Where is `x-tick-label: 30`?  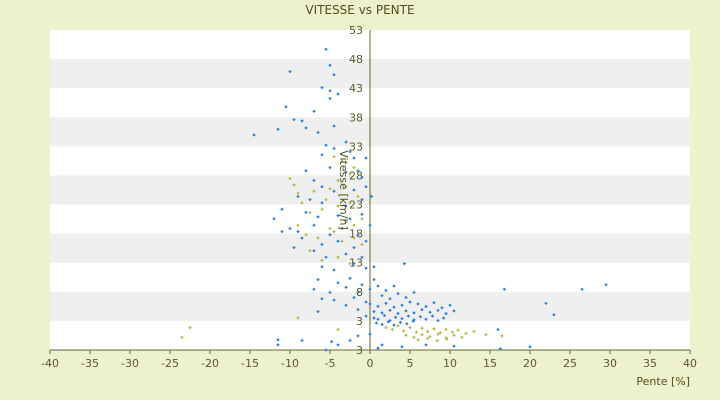 x-tick-label: 30 is located at coordinates (610, 363).